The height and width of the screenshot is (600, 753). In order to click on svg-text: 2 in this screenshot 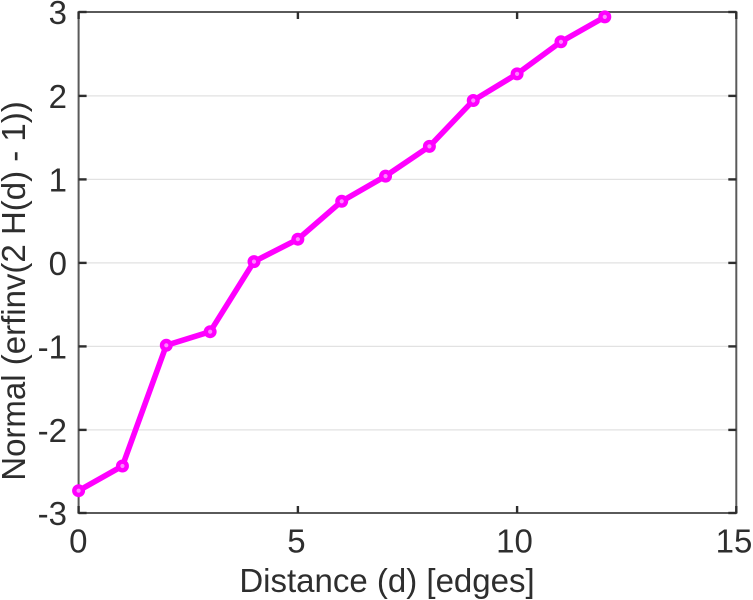, I will do `click(58, 96)`.